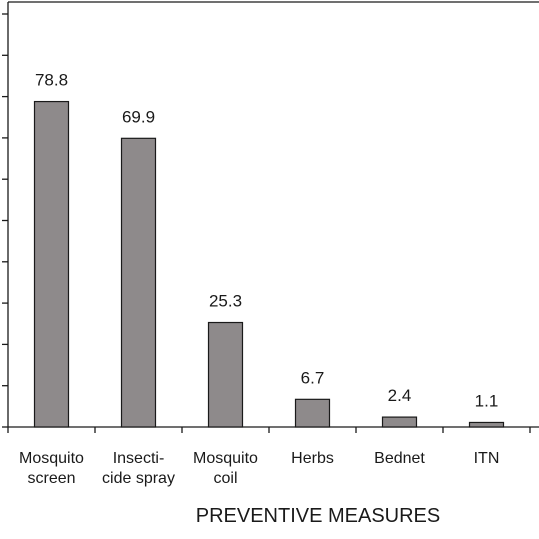 This screenshot has width=539, height=539. What do you see at coordinates (225, 468) in the screenshot?
I see `x-tick-label: Mosquito coil` at bounding box center [225, 468].